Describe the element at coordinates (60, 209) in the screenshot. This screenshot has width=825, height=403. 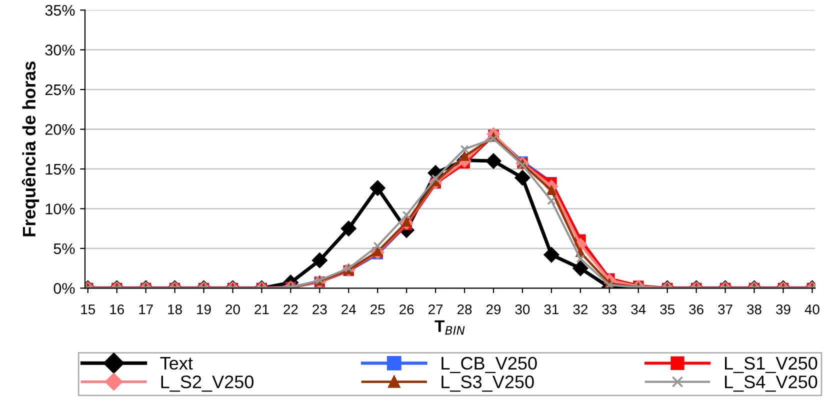
I see `y-tick-label: 10%` at that location.